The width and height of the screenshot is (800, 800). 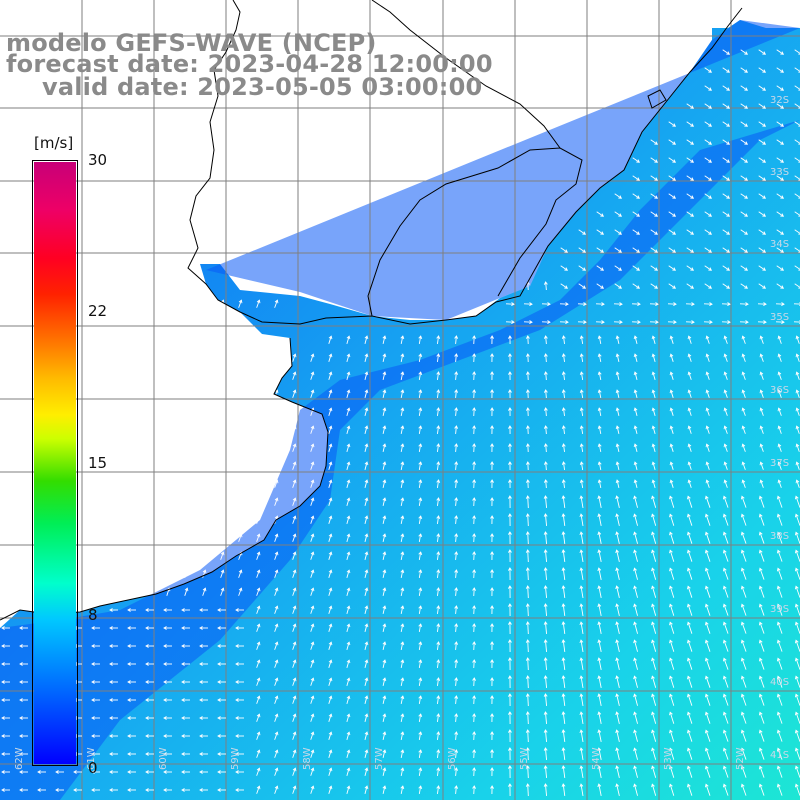 I want to click on colorbar, so click(x=55, y=463).